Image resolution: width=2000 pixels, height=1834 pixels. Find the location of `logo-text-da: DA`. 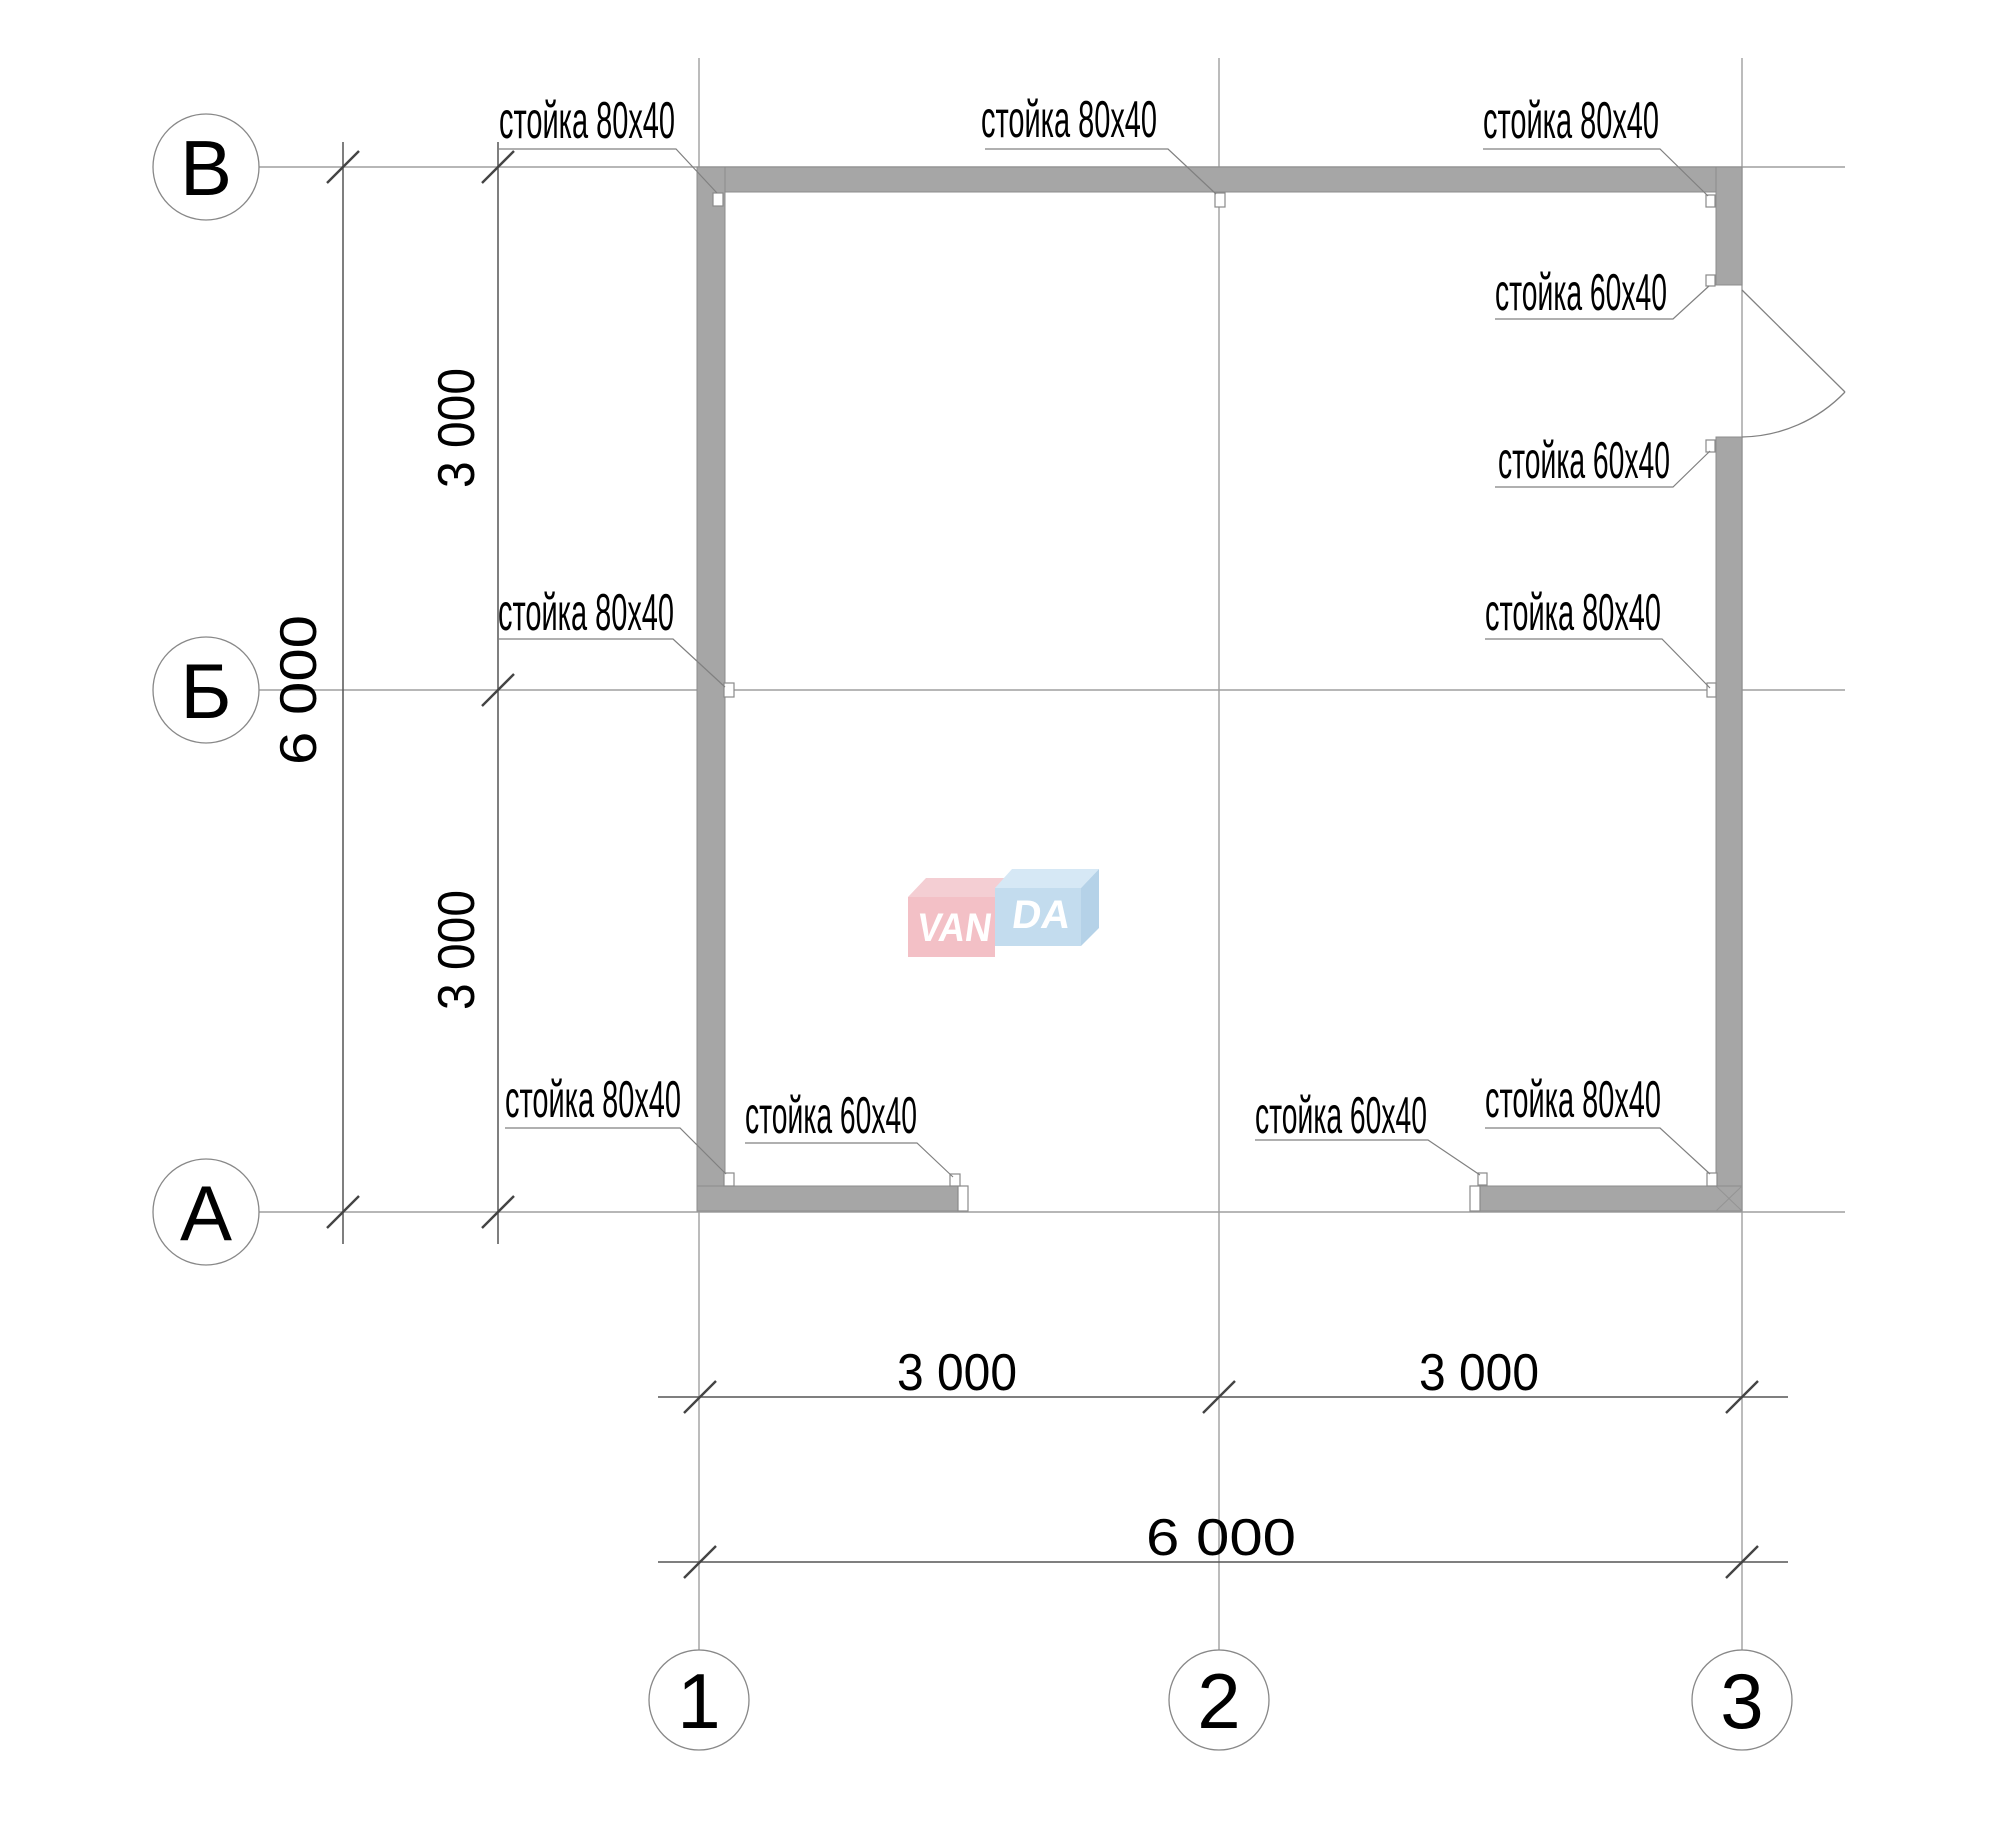

logo-text-da: DA is located at coordinates (1041, 914).